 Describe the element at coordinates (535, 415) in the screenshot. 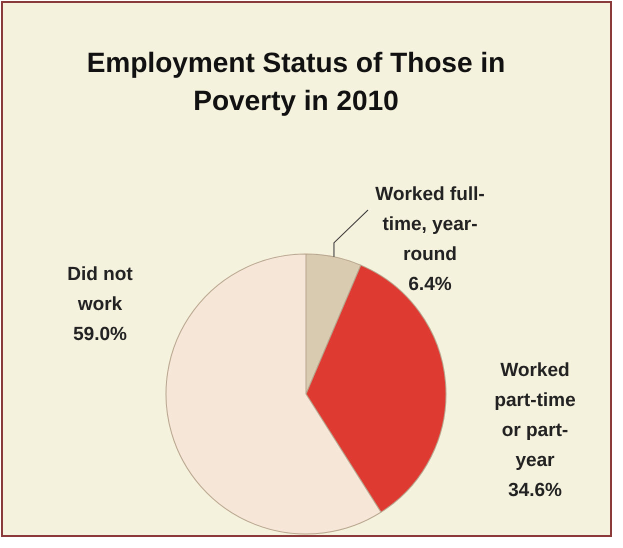

I see `slice-label: Worked part-time or part-year` at that location.